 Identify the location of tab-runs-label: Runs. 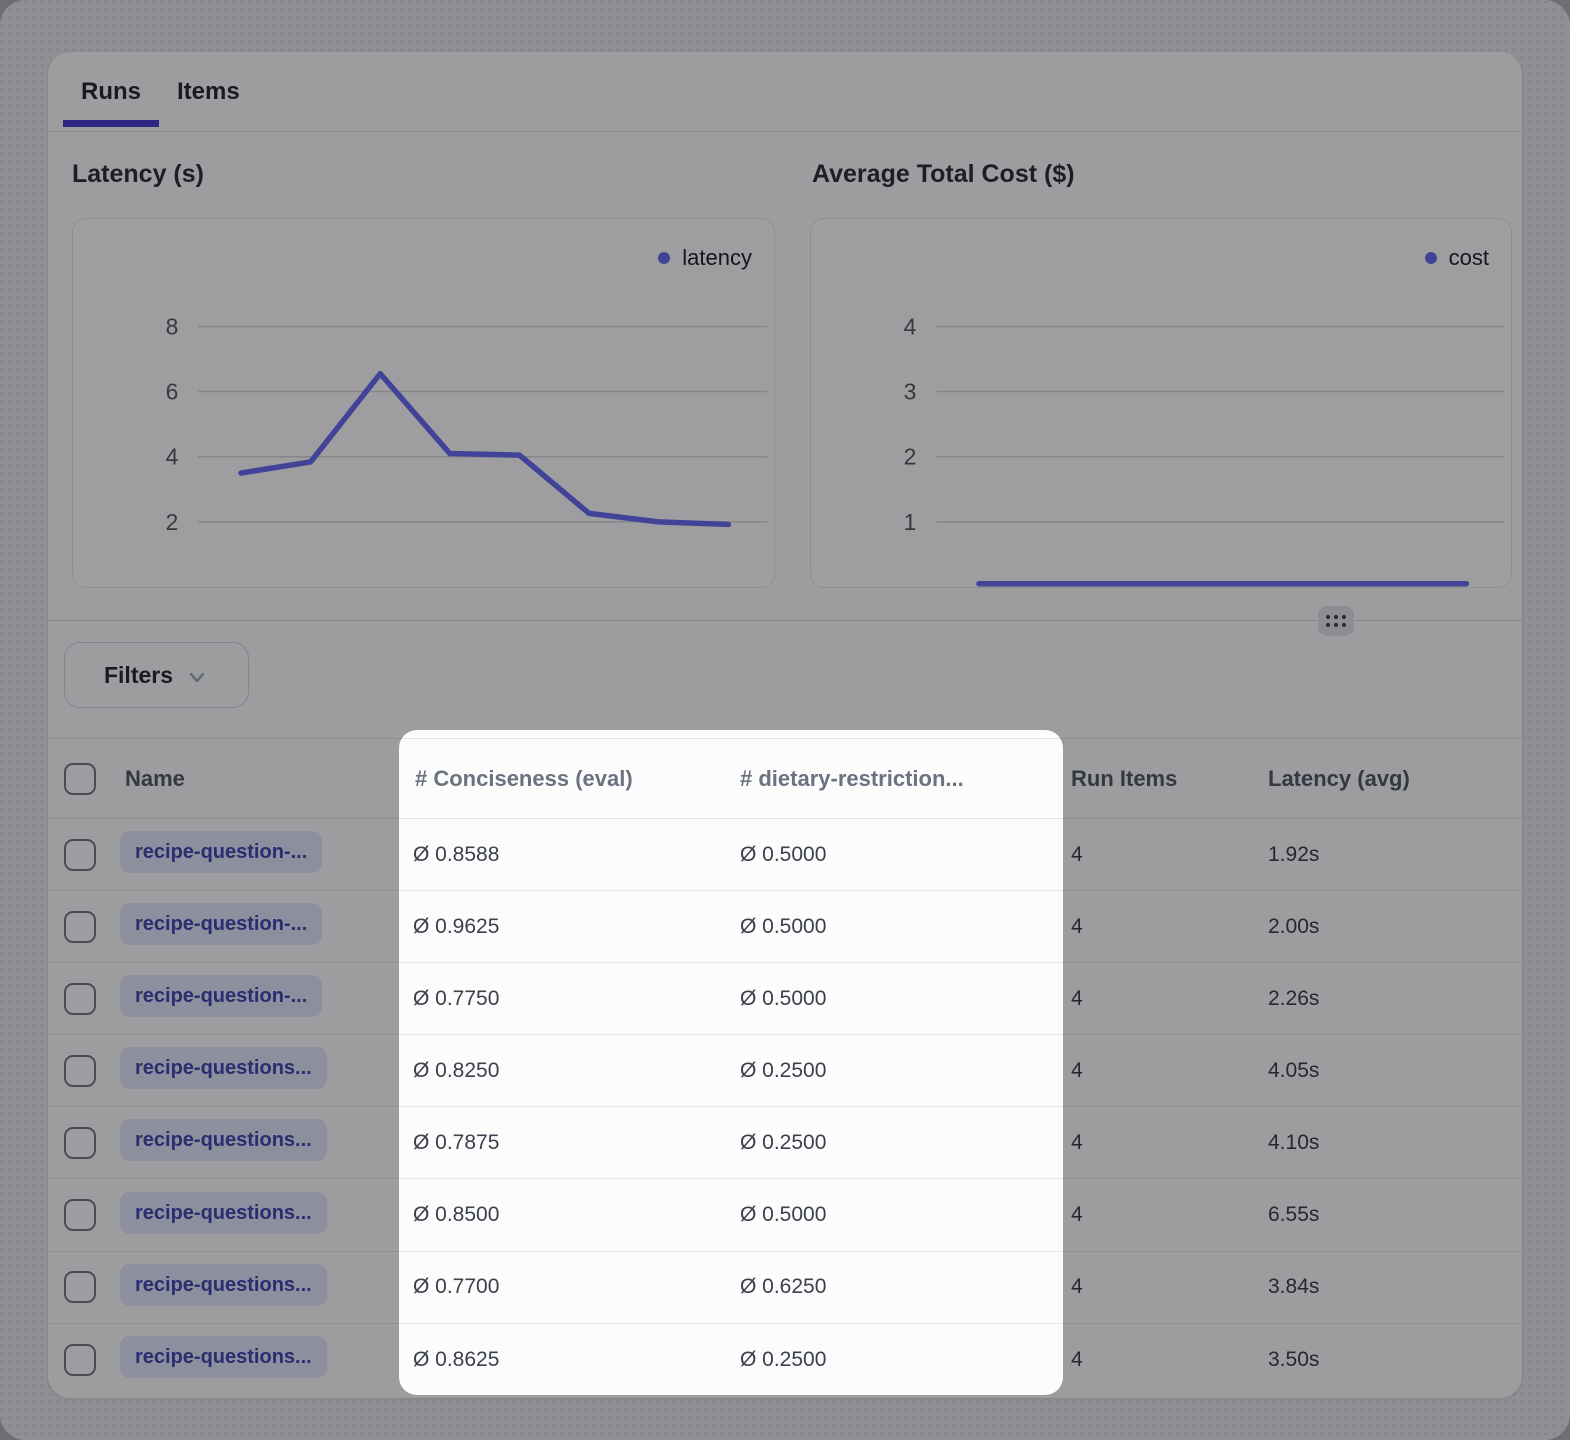
(111, 91).